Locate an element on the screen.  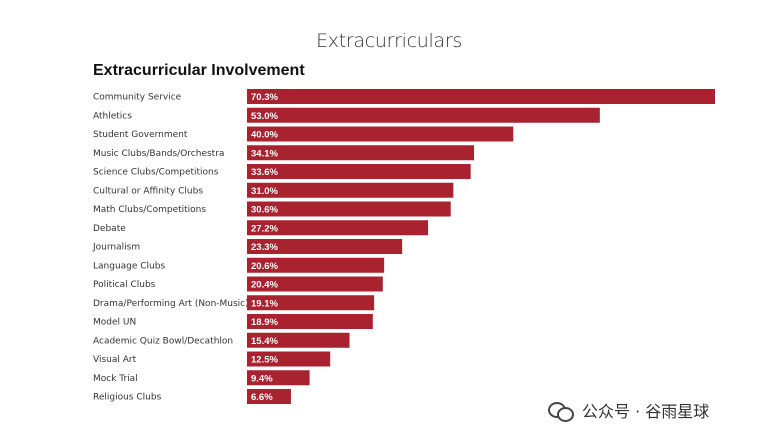
value-label: 33.6% is located at coordinates (264, 172).